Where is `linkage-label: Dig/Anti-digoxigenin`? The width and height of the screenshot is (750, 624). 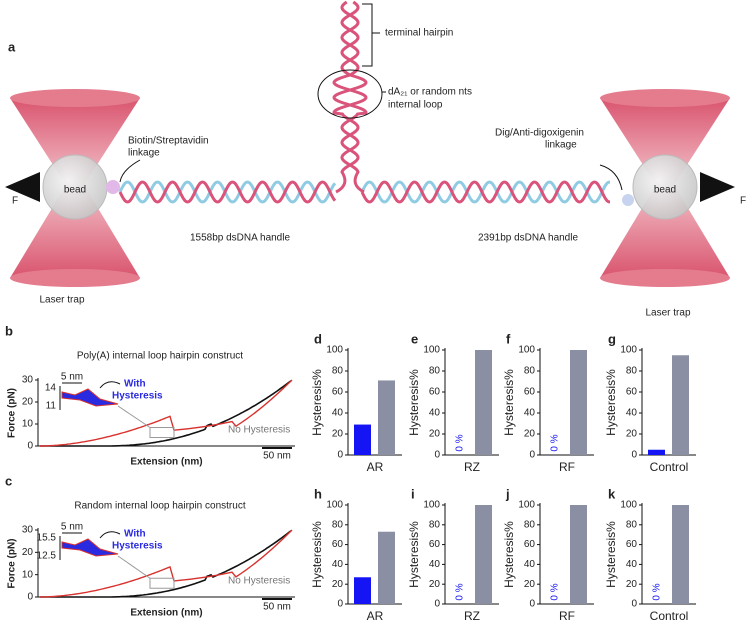 linkage-label: Dig/Anti-digoxigenin is located at coordinates (539, 133).